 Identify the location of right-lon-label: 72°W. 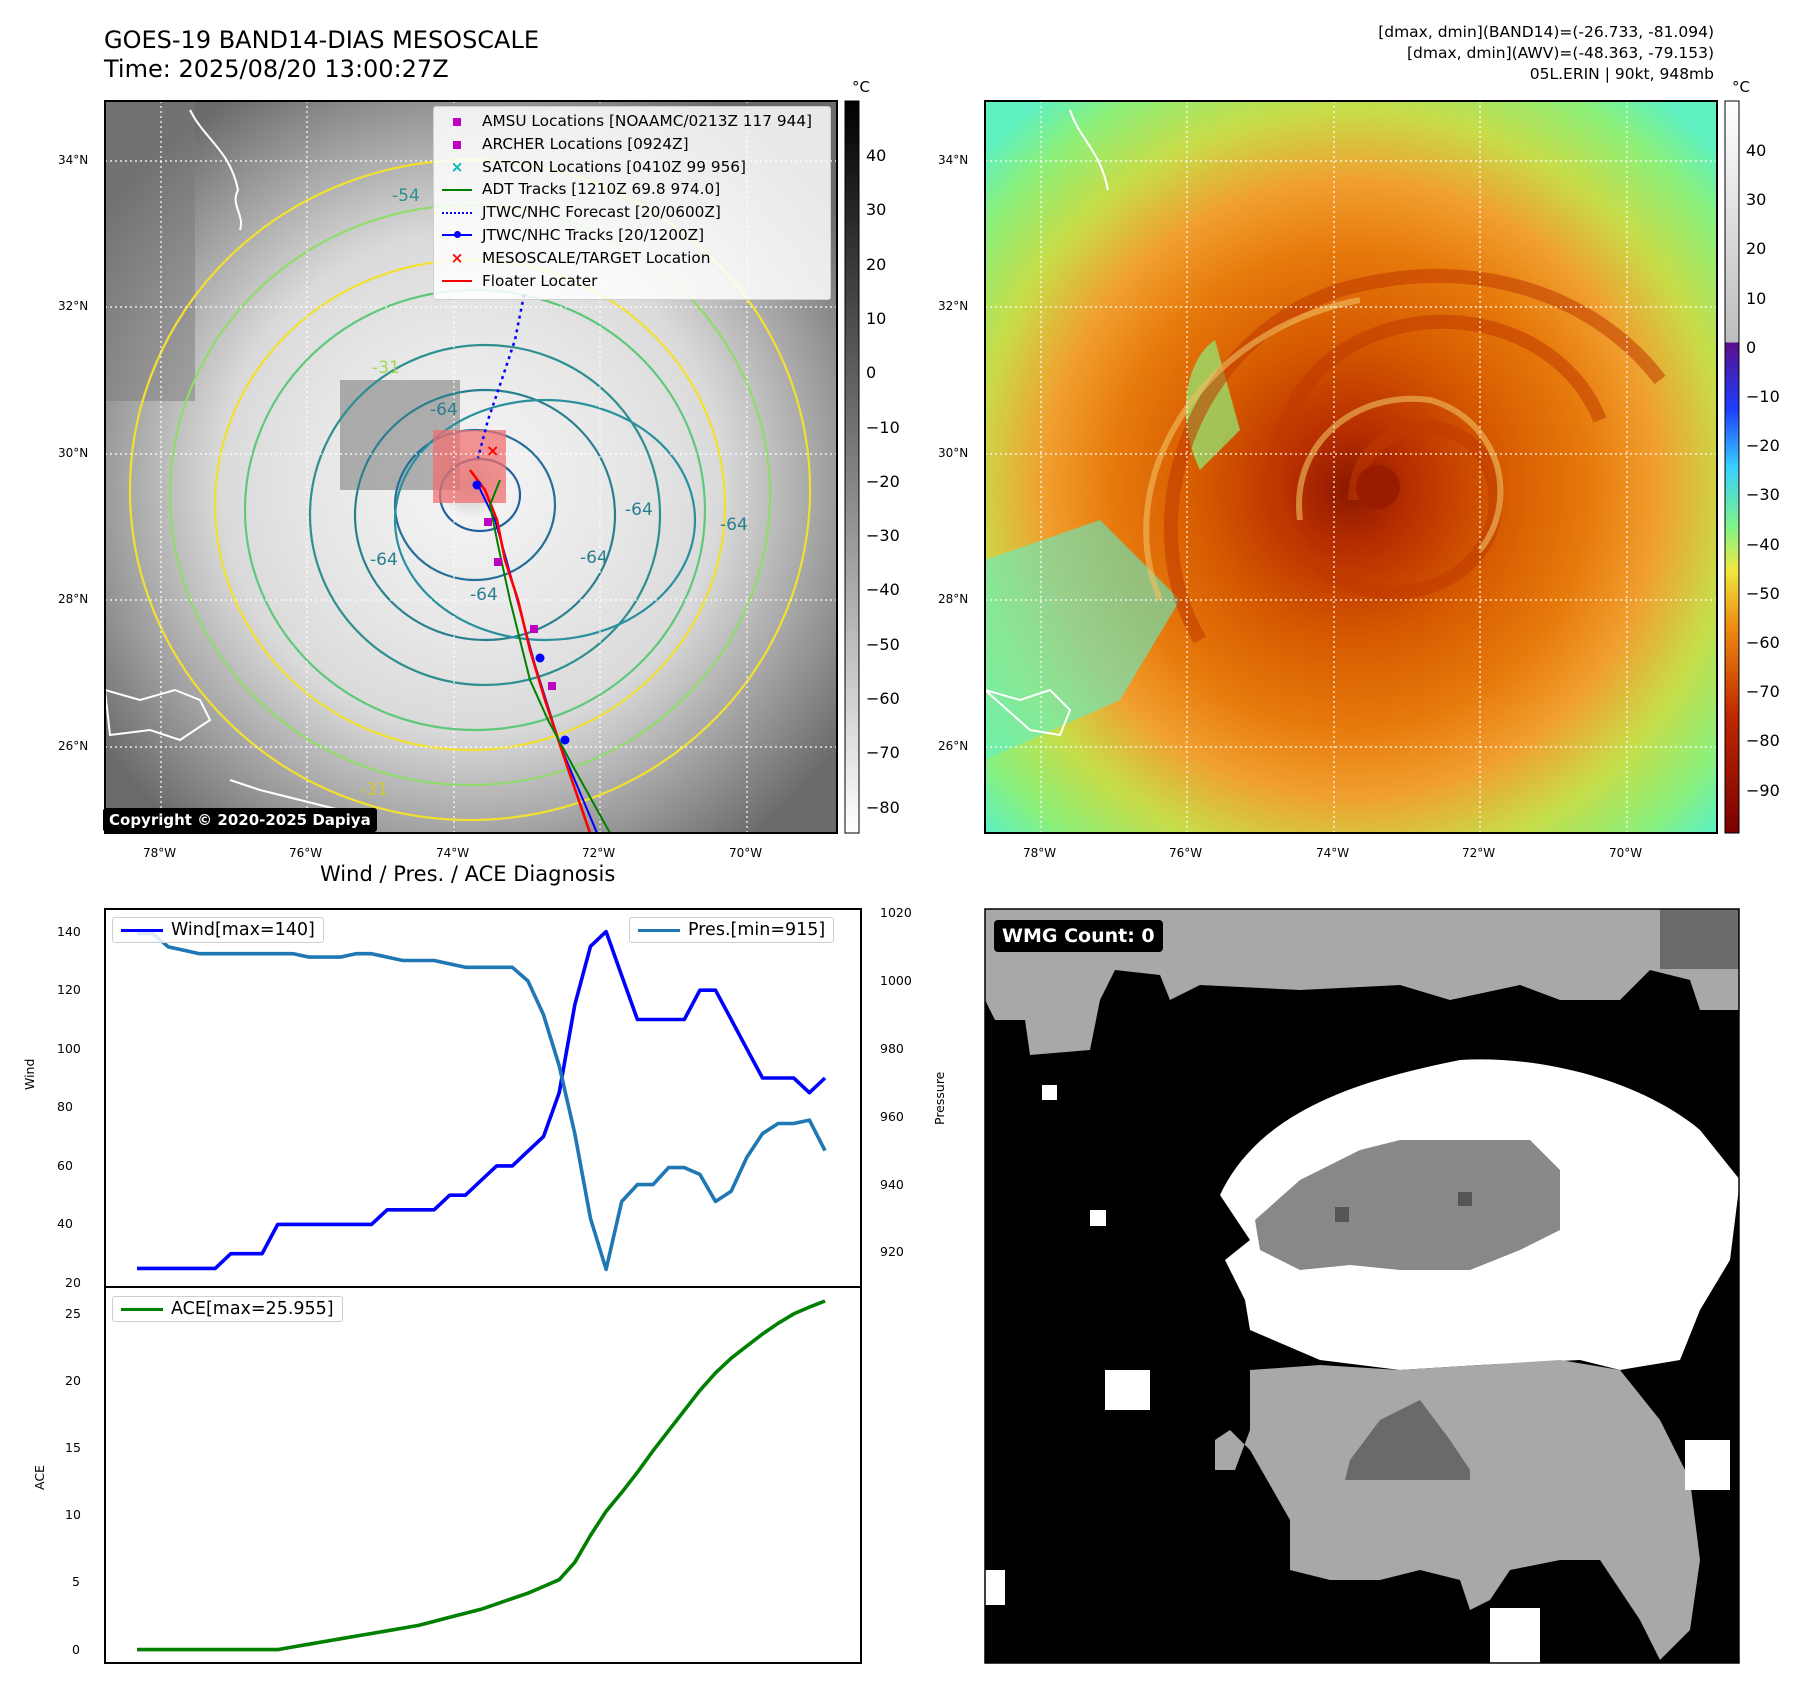
(1479, 853).